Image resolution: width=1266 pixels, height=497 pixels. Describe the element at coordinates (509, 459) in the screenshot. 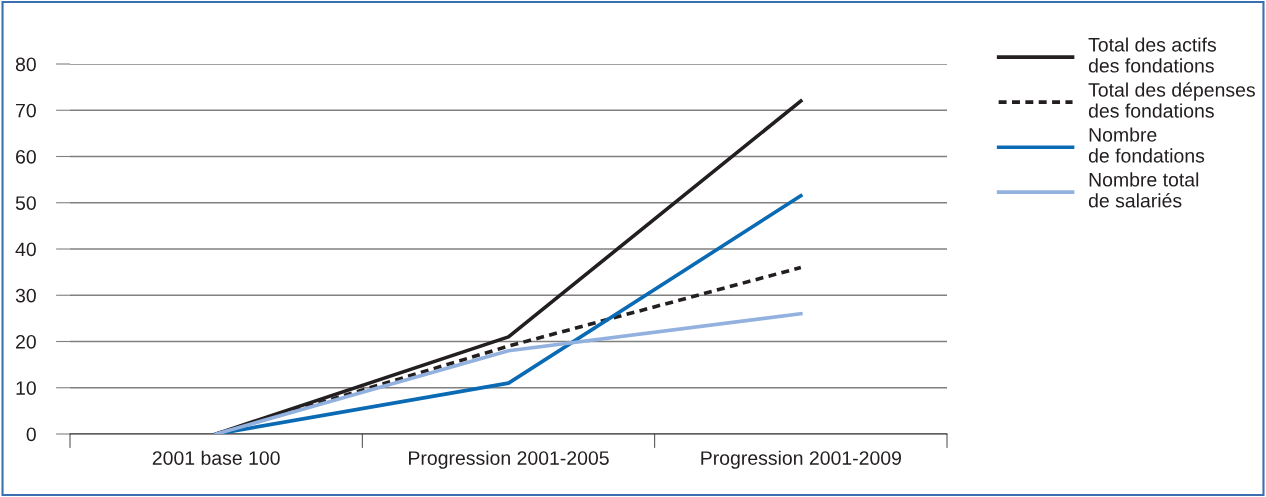

I see `x-tick-label: Progression 2001-2005` at that location.